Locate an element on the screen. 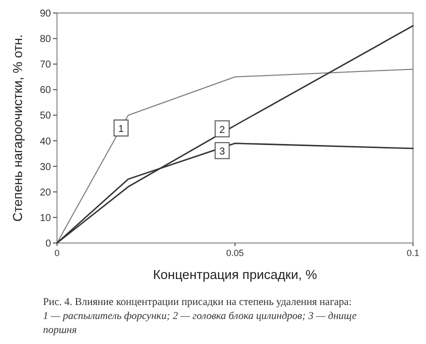  text: 1 — распылитель форсунки; 2 — головка блока цилиндров; 3 — днище поршня is located at coordinates (200, 323).